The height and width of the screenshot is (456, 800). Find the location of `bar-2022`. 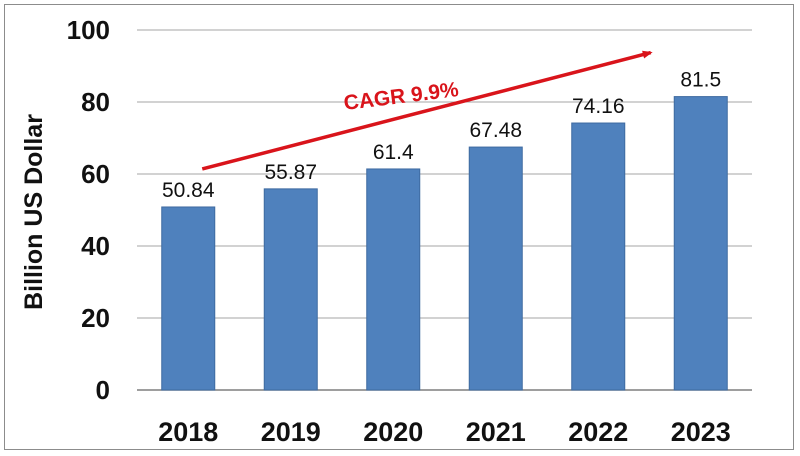

bar-2022 is located at coordinates (598, 256).